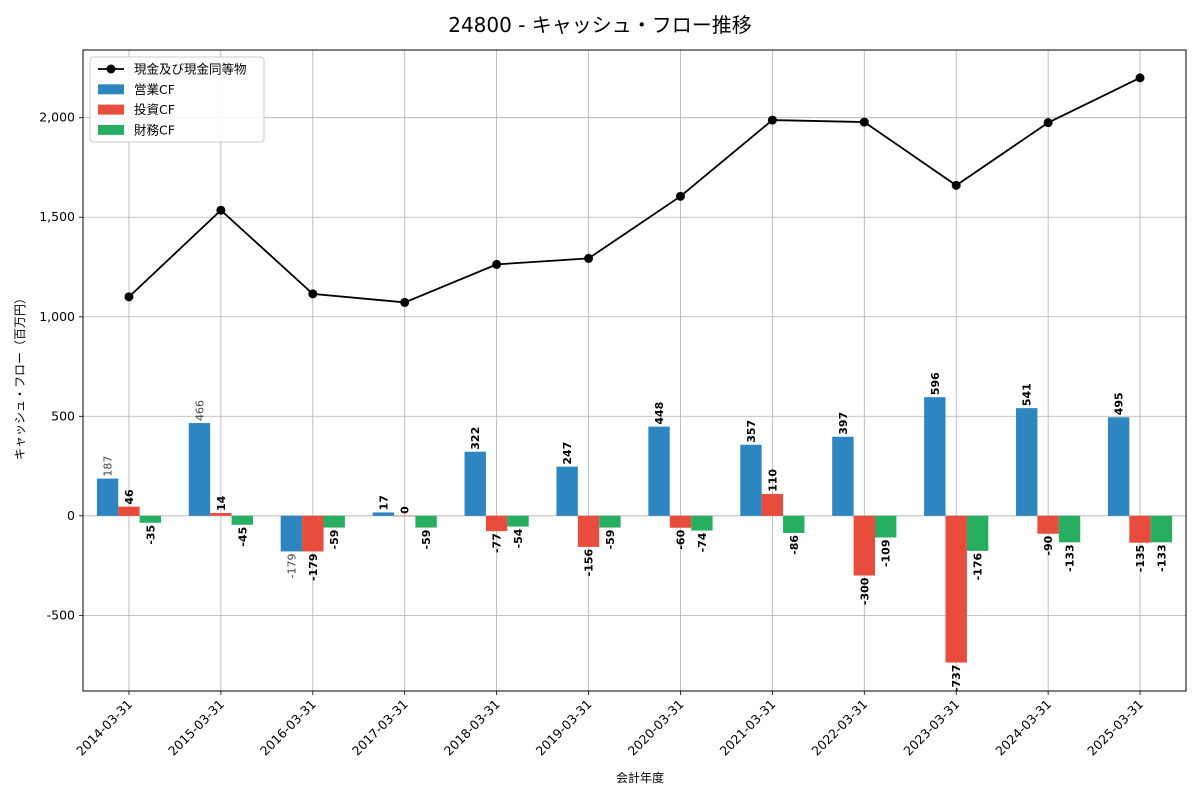 This screenshot has height=800, width=1200. I want to click on bar-value-label: -300, so click(864, 591).